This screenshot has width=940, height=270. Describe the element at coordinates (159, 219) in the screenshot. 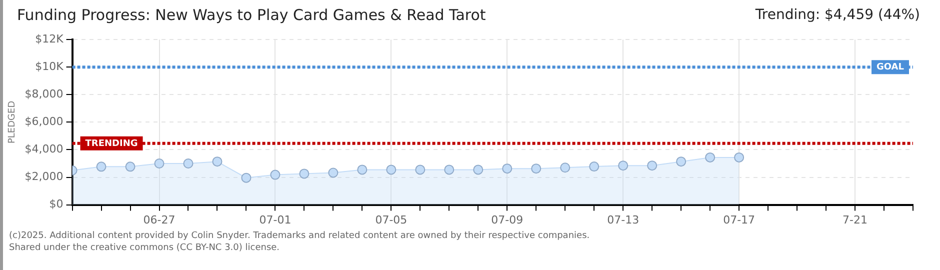

I see `x-tick-label: 06-27` at that location.